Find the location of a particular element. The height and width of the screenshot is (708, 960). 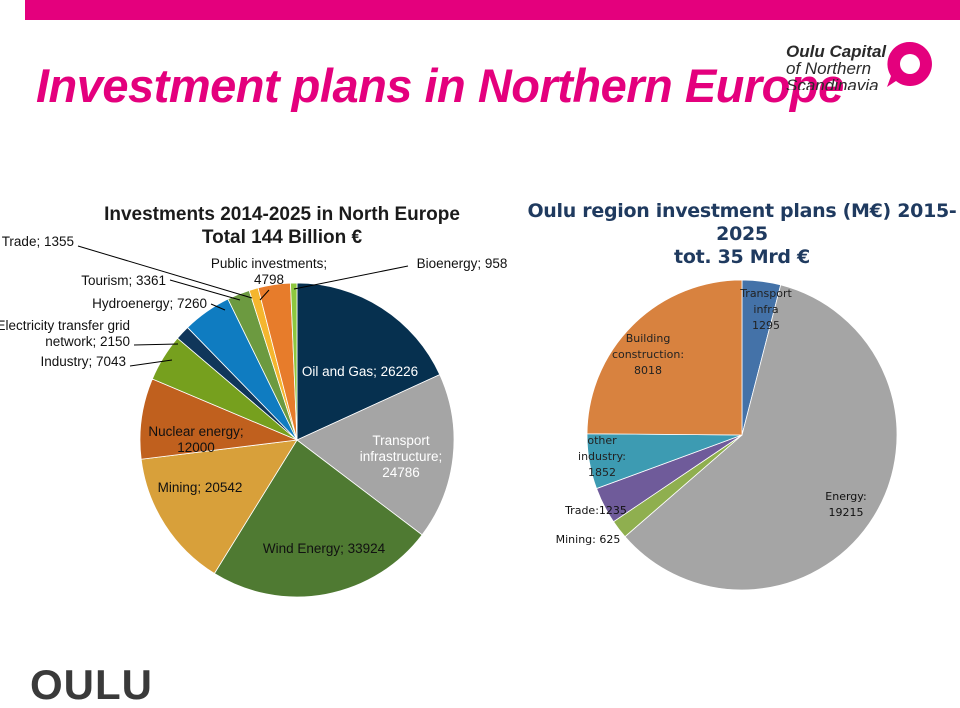

top-accent-bar is located at coordinates (492, 10).